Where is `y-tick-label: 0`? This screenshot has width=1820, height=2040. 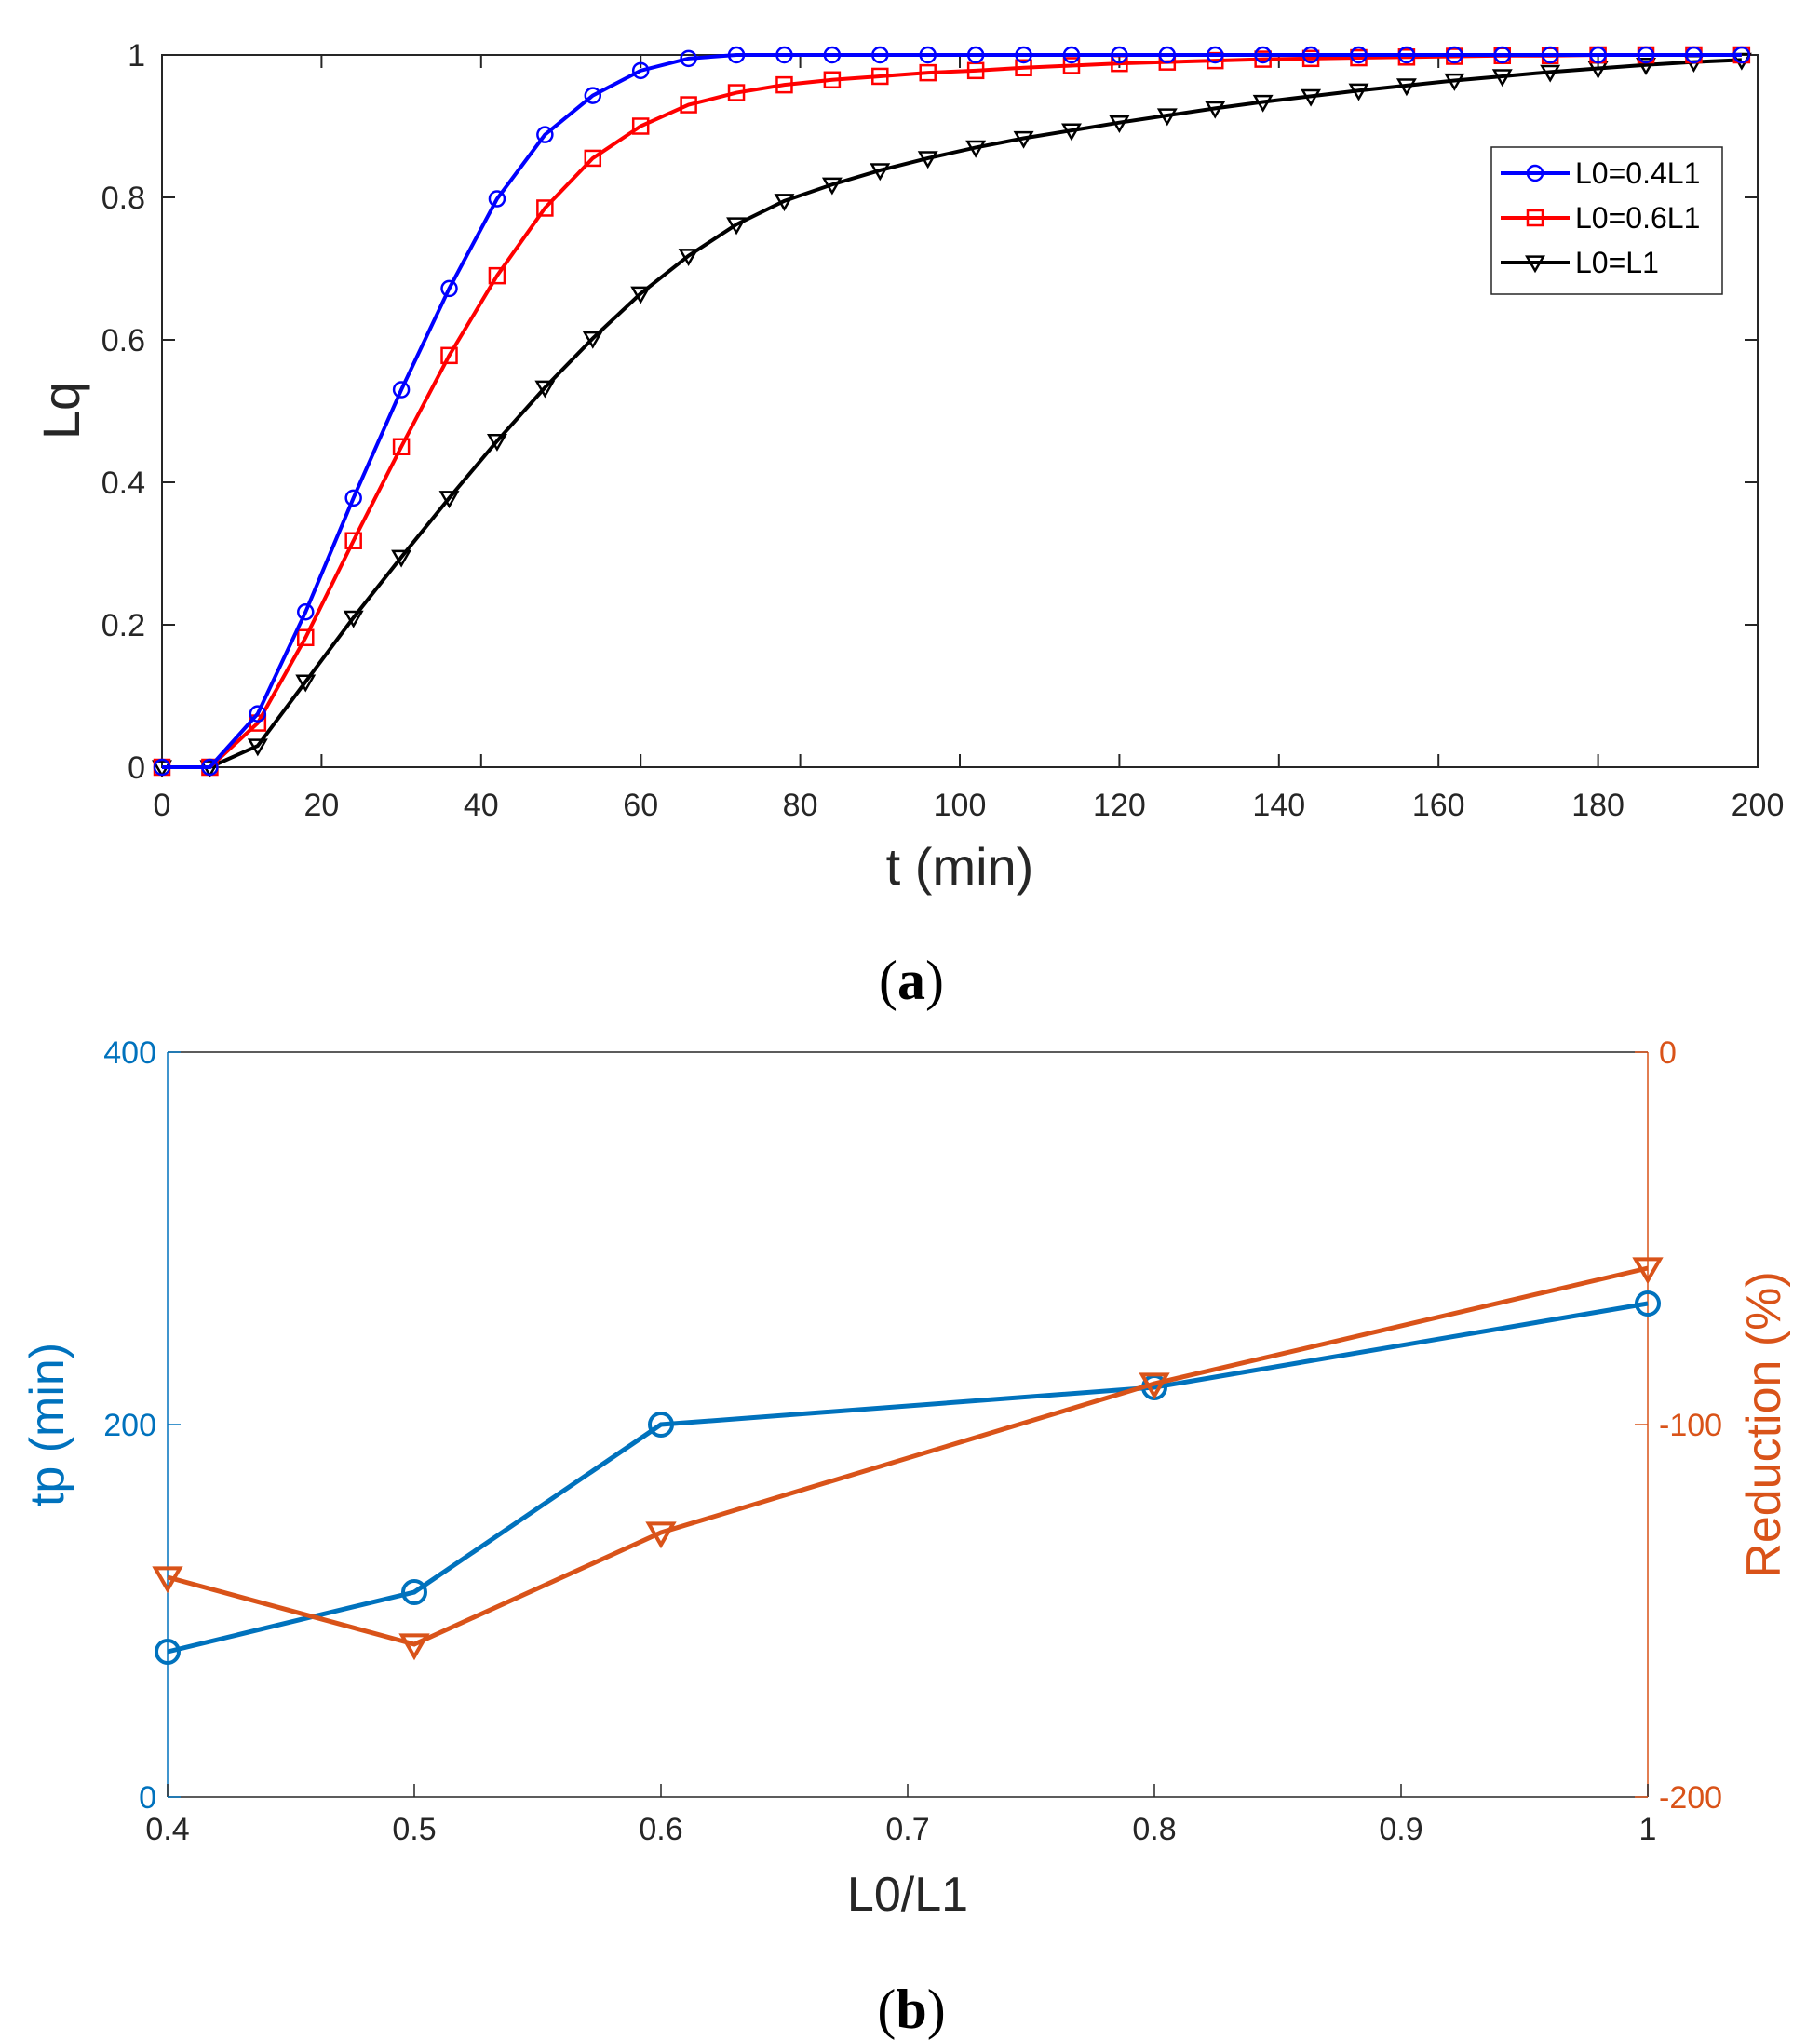 y-tick-label: 0 is located at coordinates (136, 768).